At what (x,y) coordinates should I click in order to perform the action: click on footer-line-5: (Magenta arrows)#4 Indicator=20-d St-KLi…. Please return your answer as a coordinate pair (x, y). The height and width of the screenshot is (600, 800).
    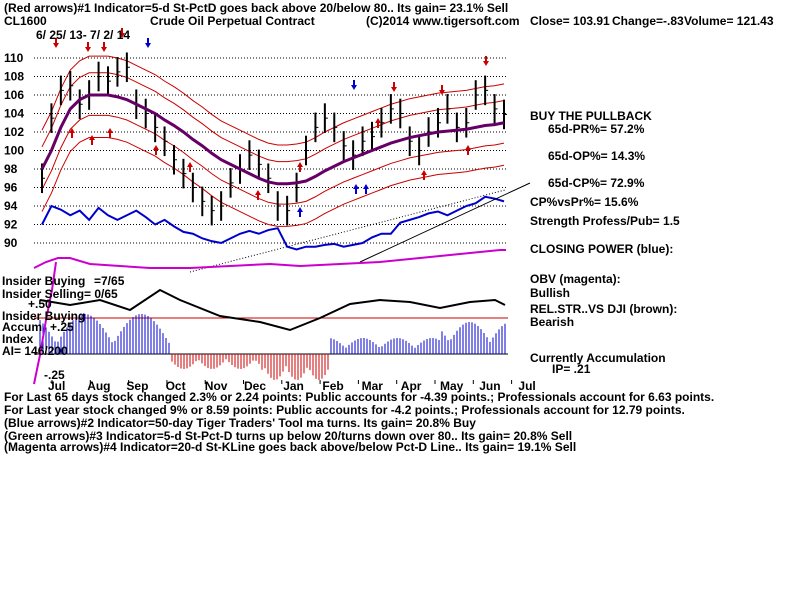
    Looking at the image, I should click on (290, 447).